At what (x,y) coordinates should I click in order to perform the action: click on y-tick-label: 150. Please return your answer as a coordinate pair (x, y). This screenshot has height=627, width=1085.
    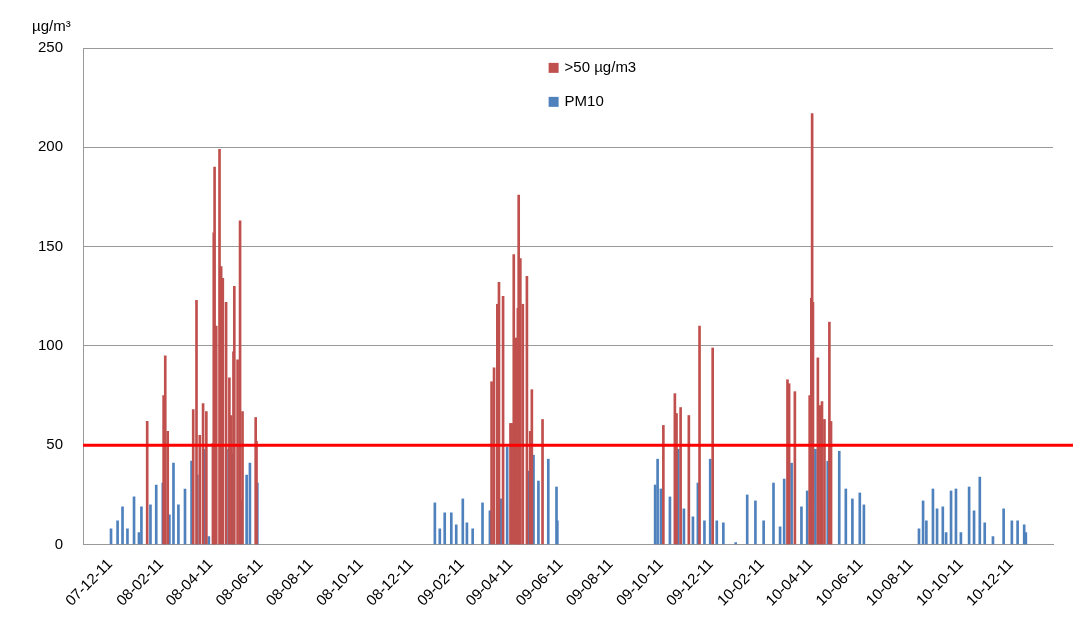
    Looking at the image, I should click on (51, 245).